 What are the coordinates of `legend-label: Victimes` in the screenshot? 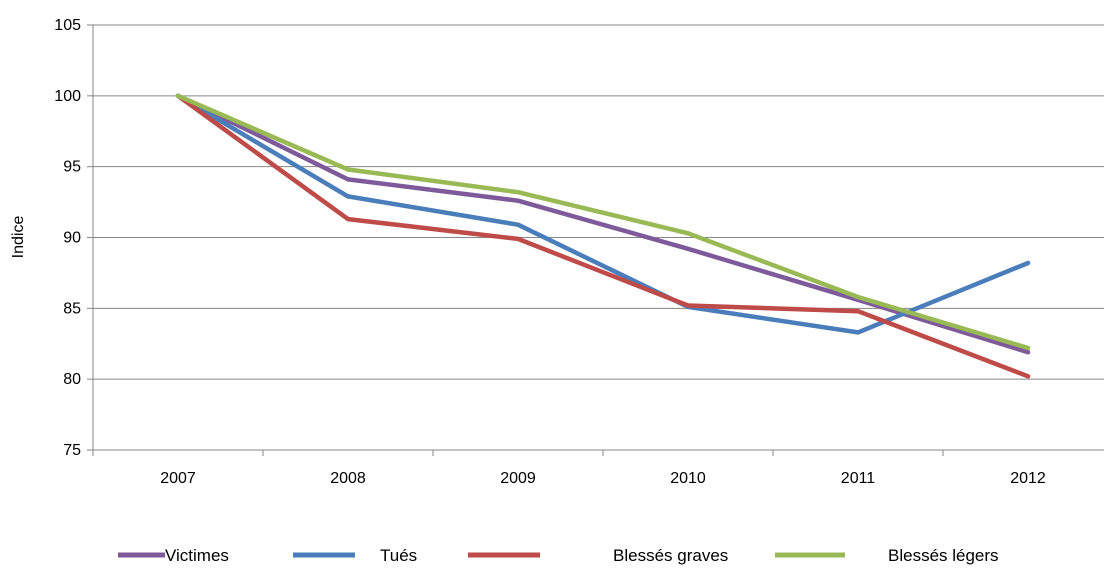 It's located at (197, 555).